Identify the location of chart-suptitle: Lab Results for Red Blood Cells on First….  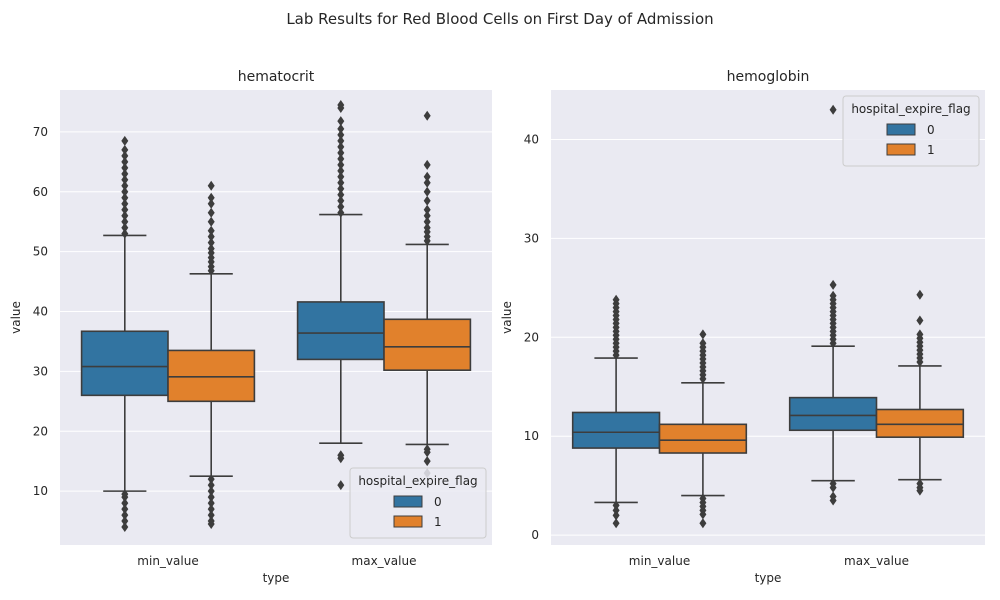
(499, 19).